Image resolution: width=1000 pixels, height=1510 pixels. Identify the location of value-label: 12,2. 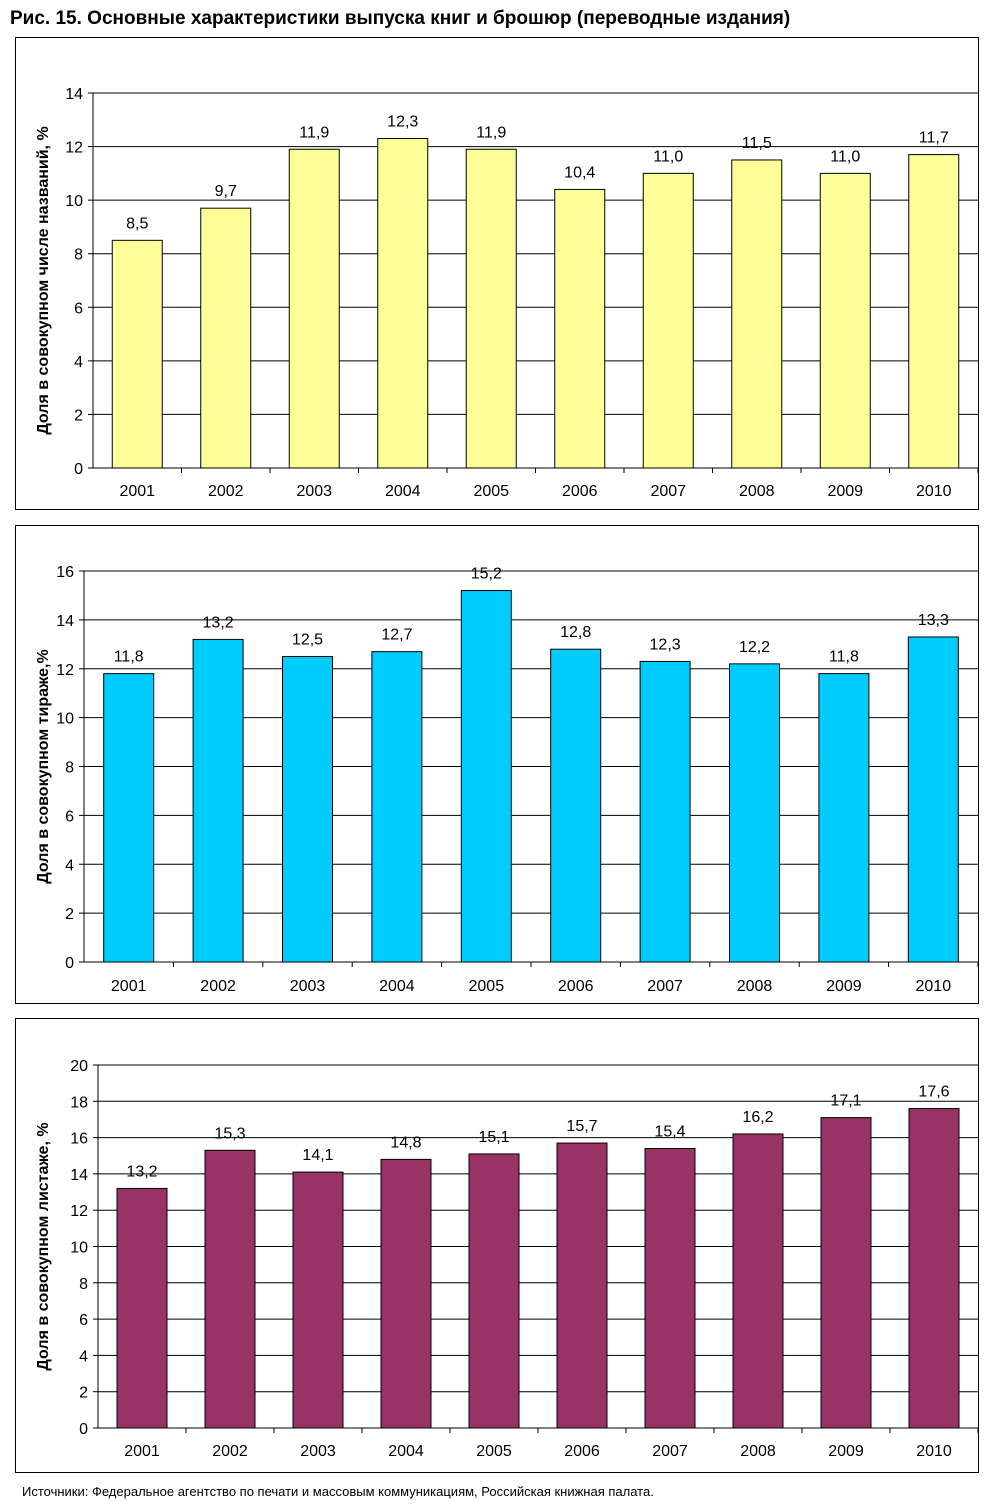
(754, 647).